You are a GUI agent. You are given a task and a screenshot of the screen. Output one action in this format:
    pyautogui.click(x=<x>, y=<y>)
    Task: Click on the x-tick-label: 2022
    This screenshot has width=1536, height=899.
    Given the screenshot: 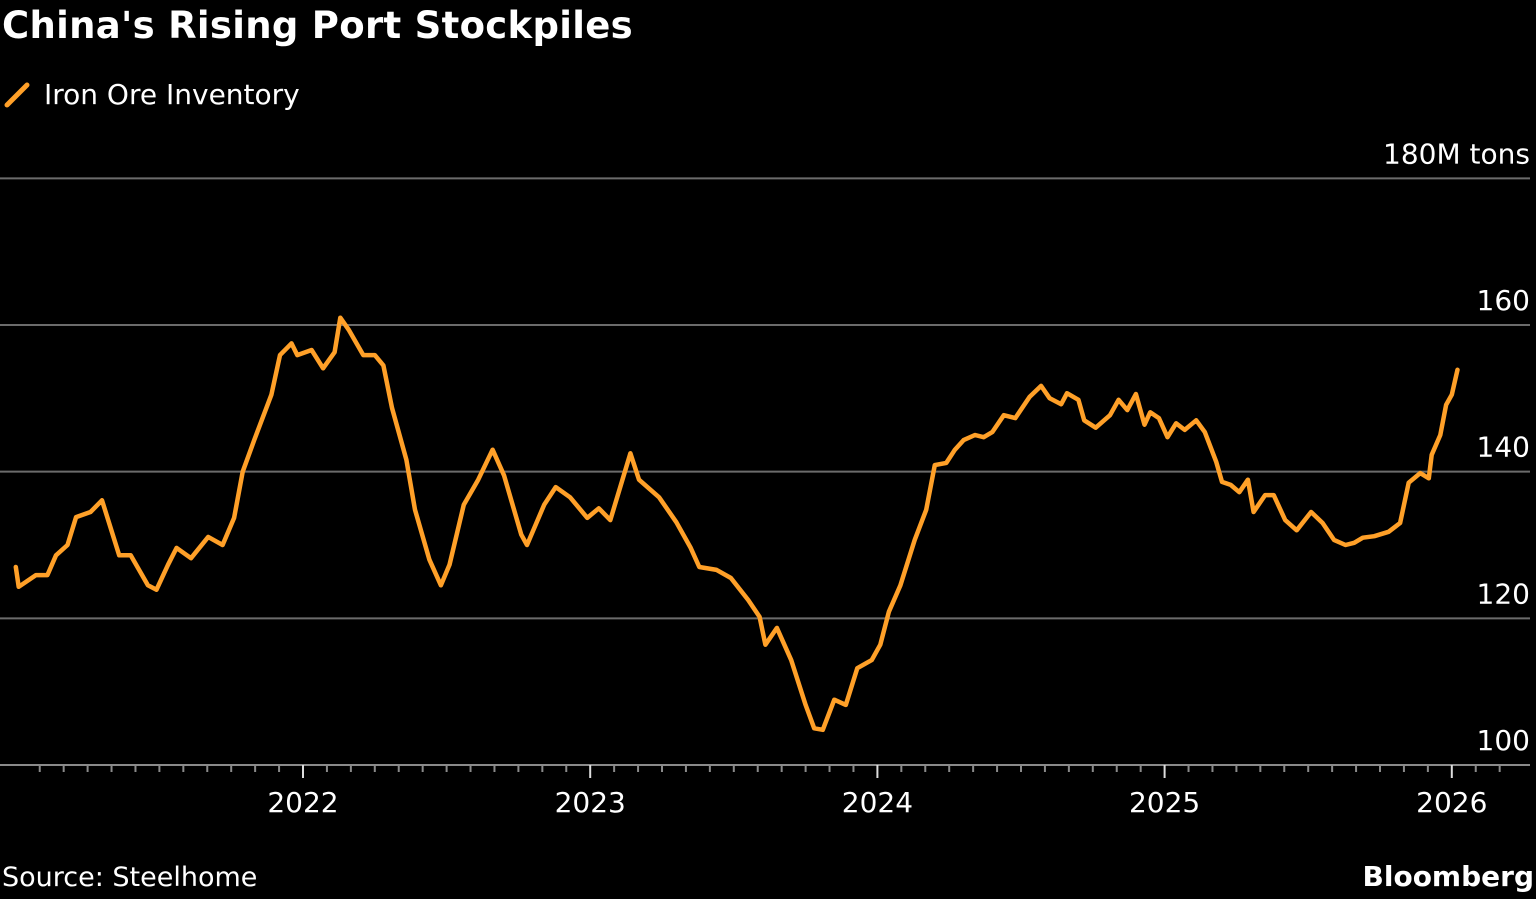 What is the action you would take?
    pyautogui.click(x=302, y=802)
    